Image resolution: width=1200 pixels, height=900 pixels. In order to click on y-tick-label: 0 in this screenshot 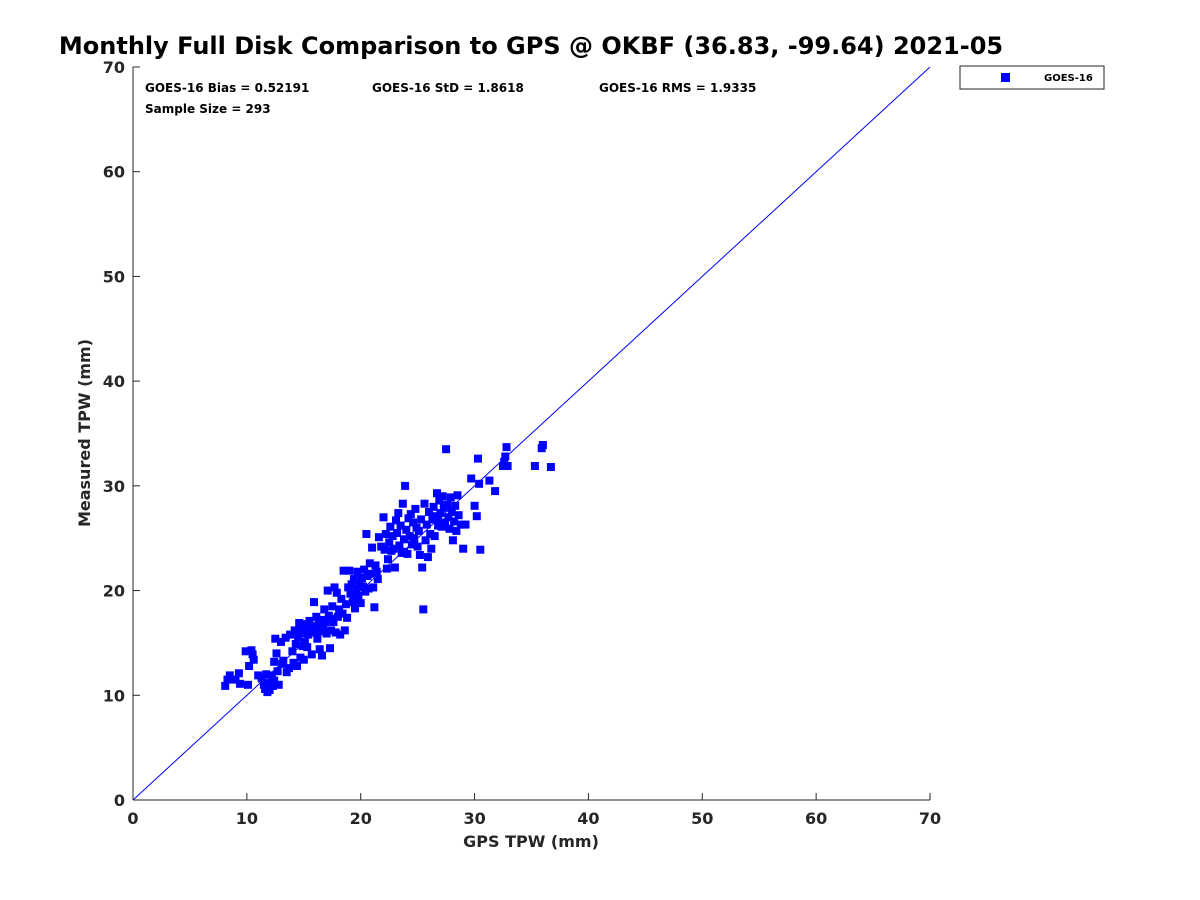, I will do `click(119, 800)`.